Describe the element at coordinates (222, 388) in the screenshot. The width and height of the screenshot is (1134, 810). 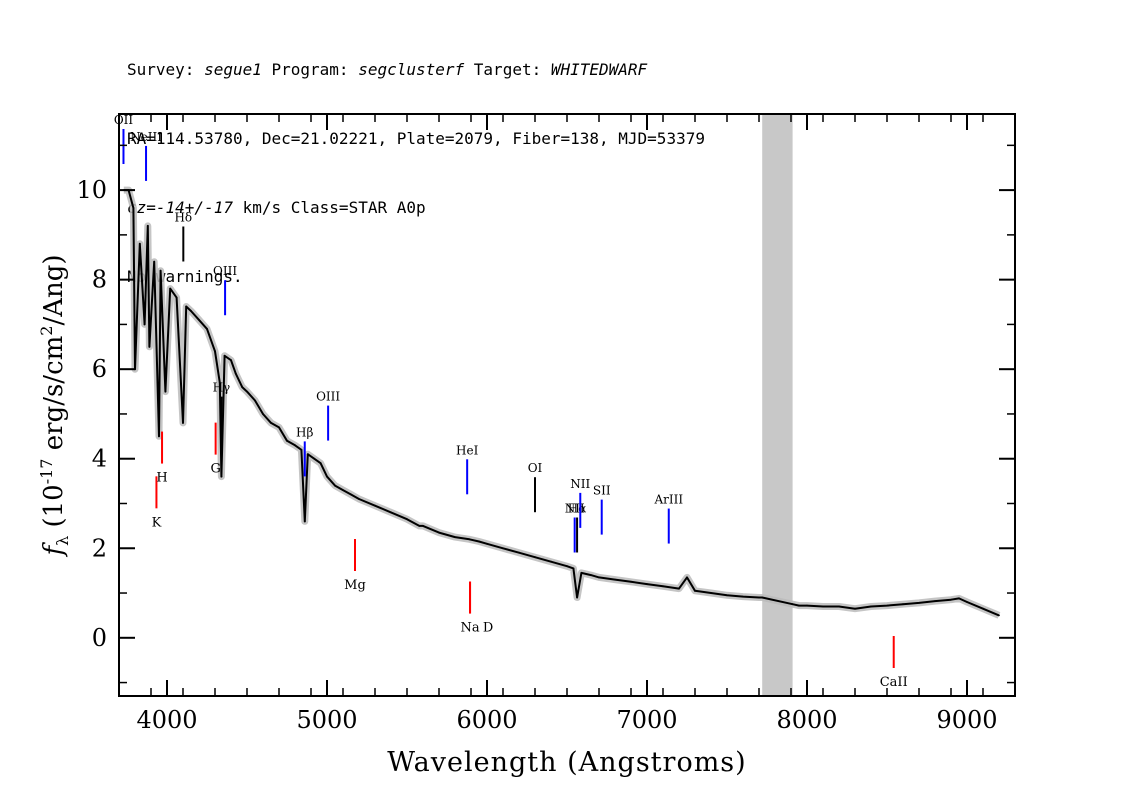
I see `line-label-hγ: Hγ` at that location.